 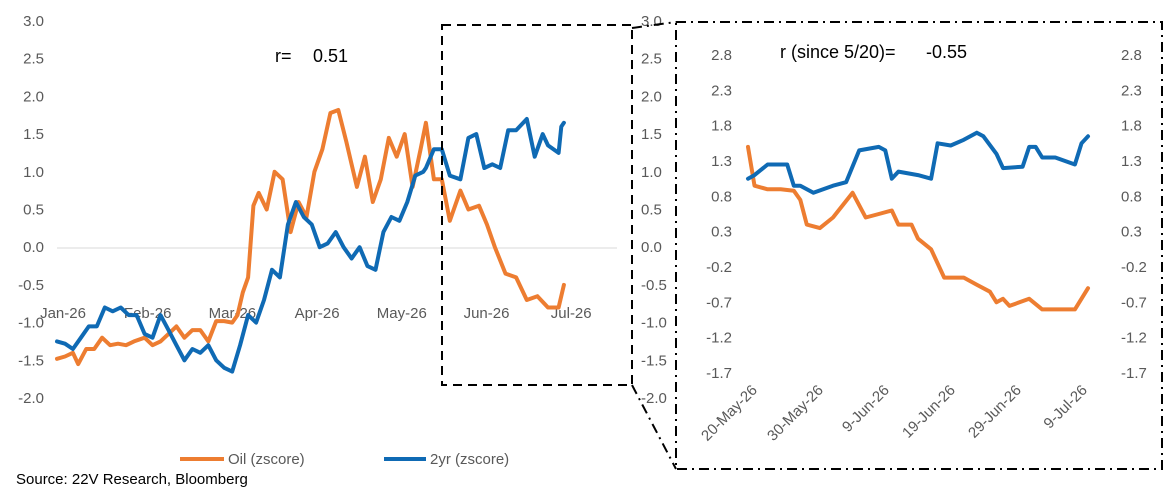 What do you see at coordinates (721, 232) in the screenshot?
I see `y-tick-label: 0.3` at bounding box center [721, 232].